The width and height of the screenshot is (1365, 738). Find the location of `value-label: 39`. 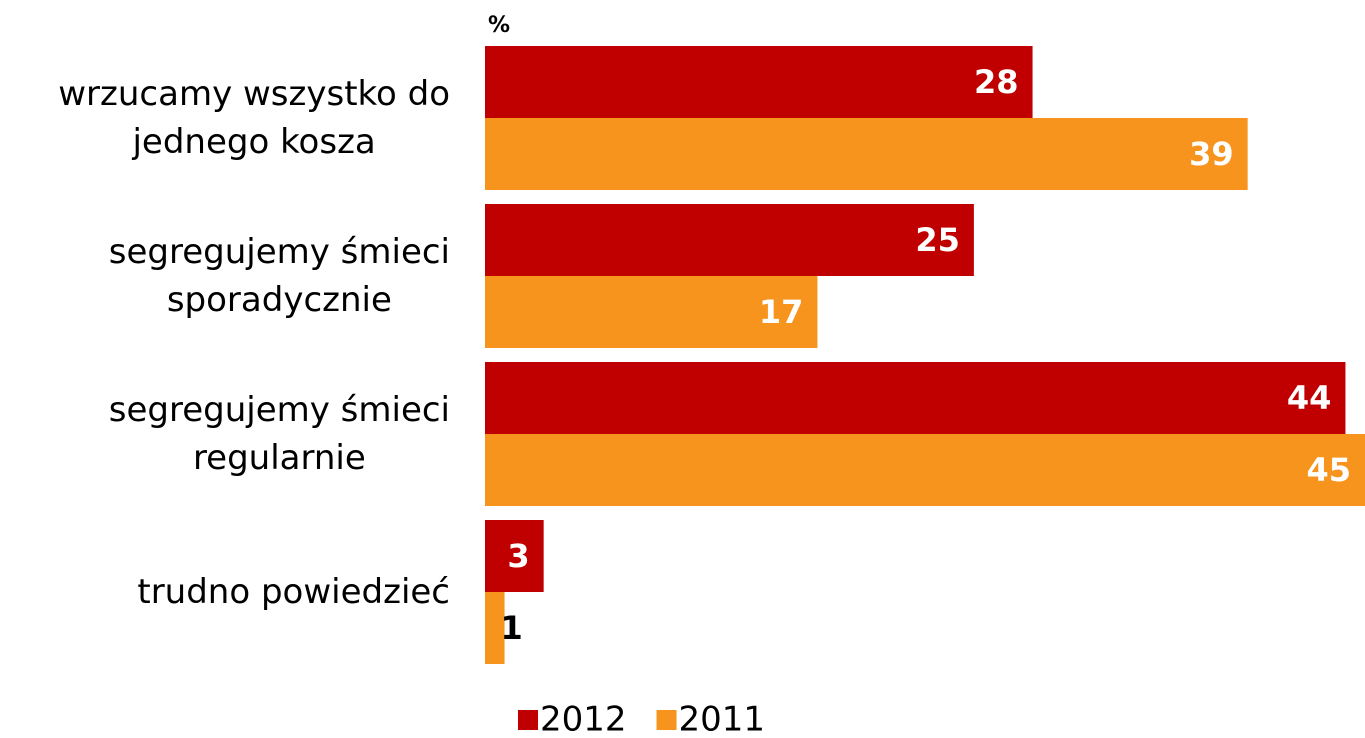

value-label: 39 is located at coordinates (1211, 154).